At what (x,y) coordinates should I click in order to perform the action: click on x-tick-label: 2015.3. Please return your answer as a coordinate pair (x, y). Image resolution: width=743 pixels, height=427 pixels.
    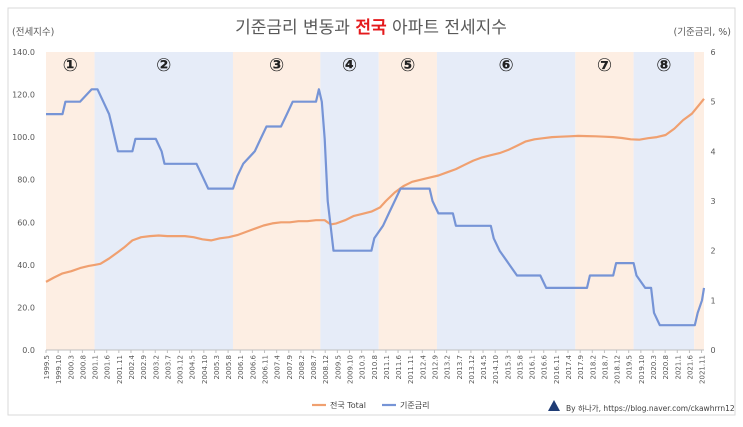
    Looking at the image, I should click on (508, 367).